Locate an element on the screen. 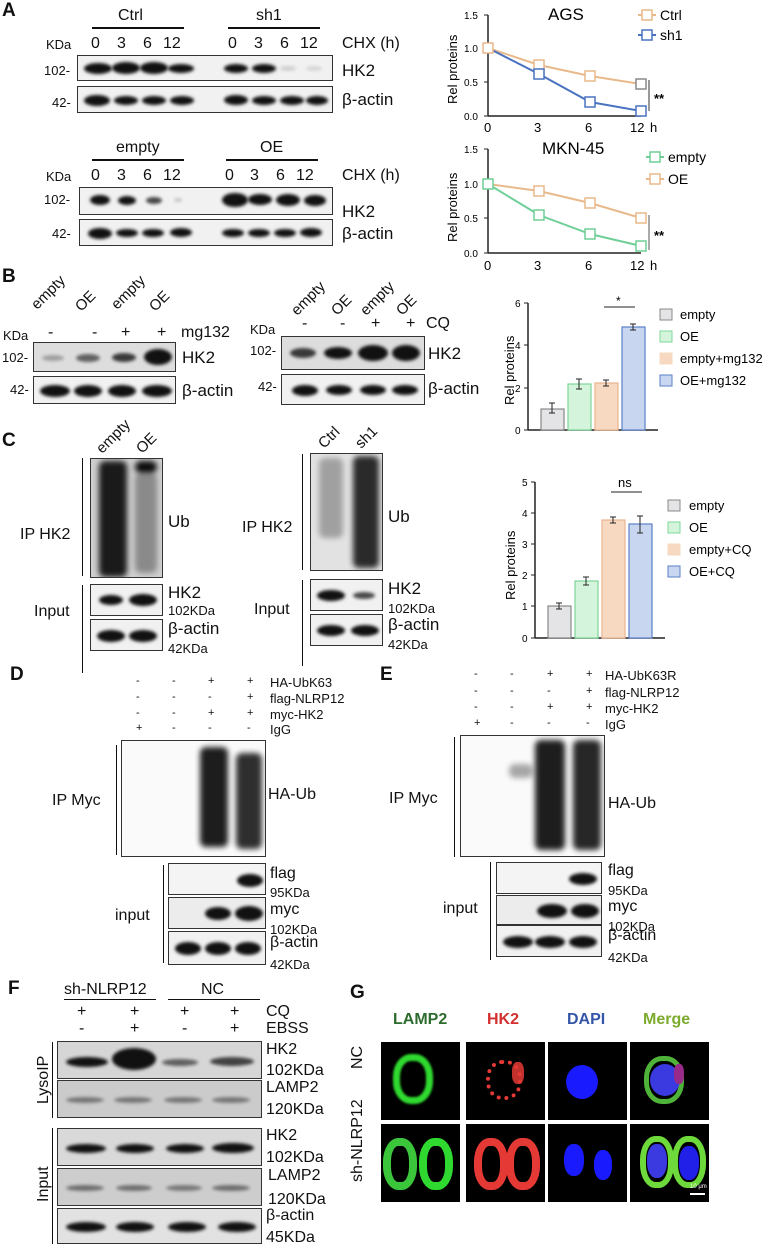 Image resolution: width=773 pixels, height=1249 pixels. treatment-label: CHX (h) is located at coordinates (371, 43).